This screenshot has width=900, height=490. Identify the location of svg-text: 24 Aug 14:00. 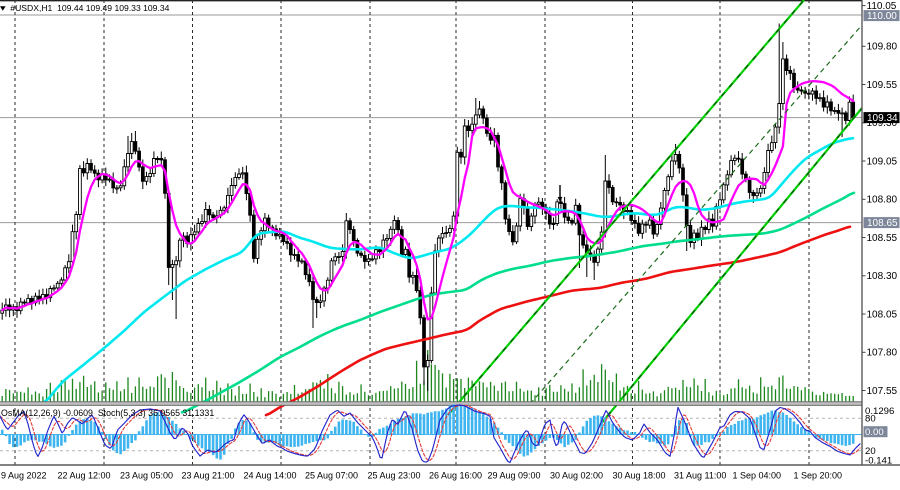
(270, 476).